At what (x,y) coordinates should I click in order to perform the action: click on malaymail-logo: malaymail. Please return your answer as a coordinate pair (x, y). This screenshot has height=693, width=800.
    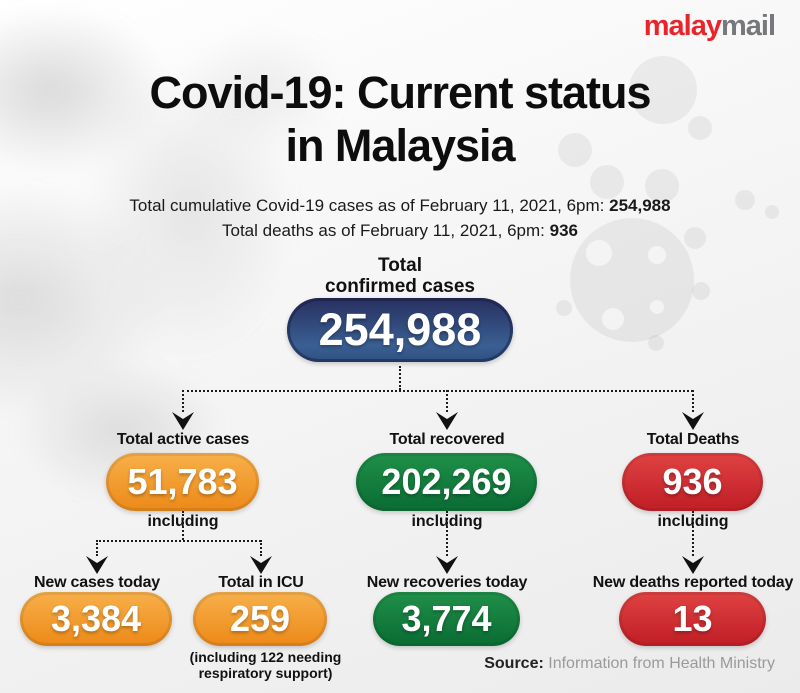
    Looking at the image, I should click on (709, 26).